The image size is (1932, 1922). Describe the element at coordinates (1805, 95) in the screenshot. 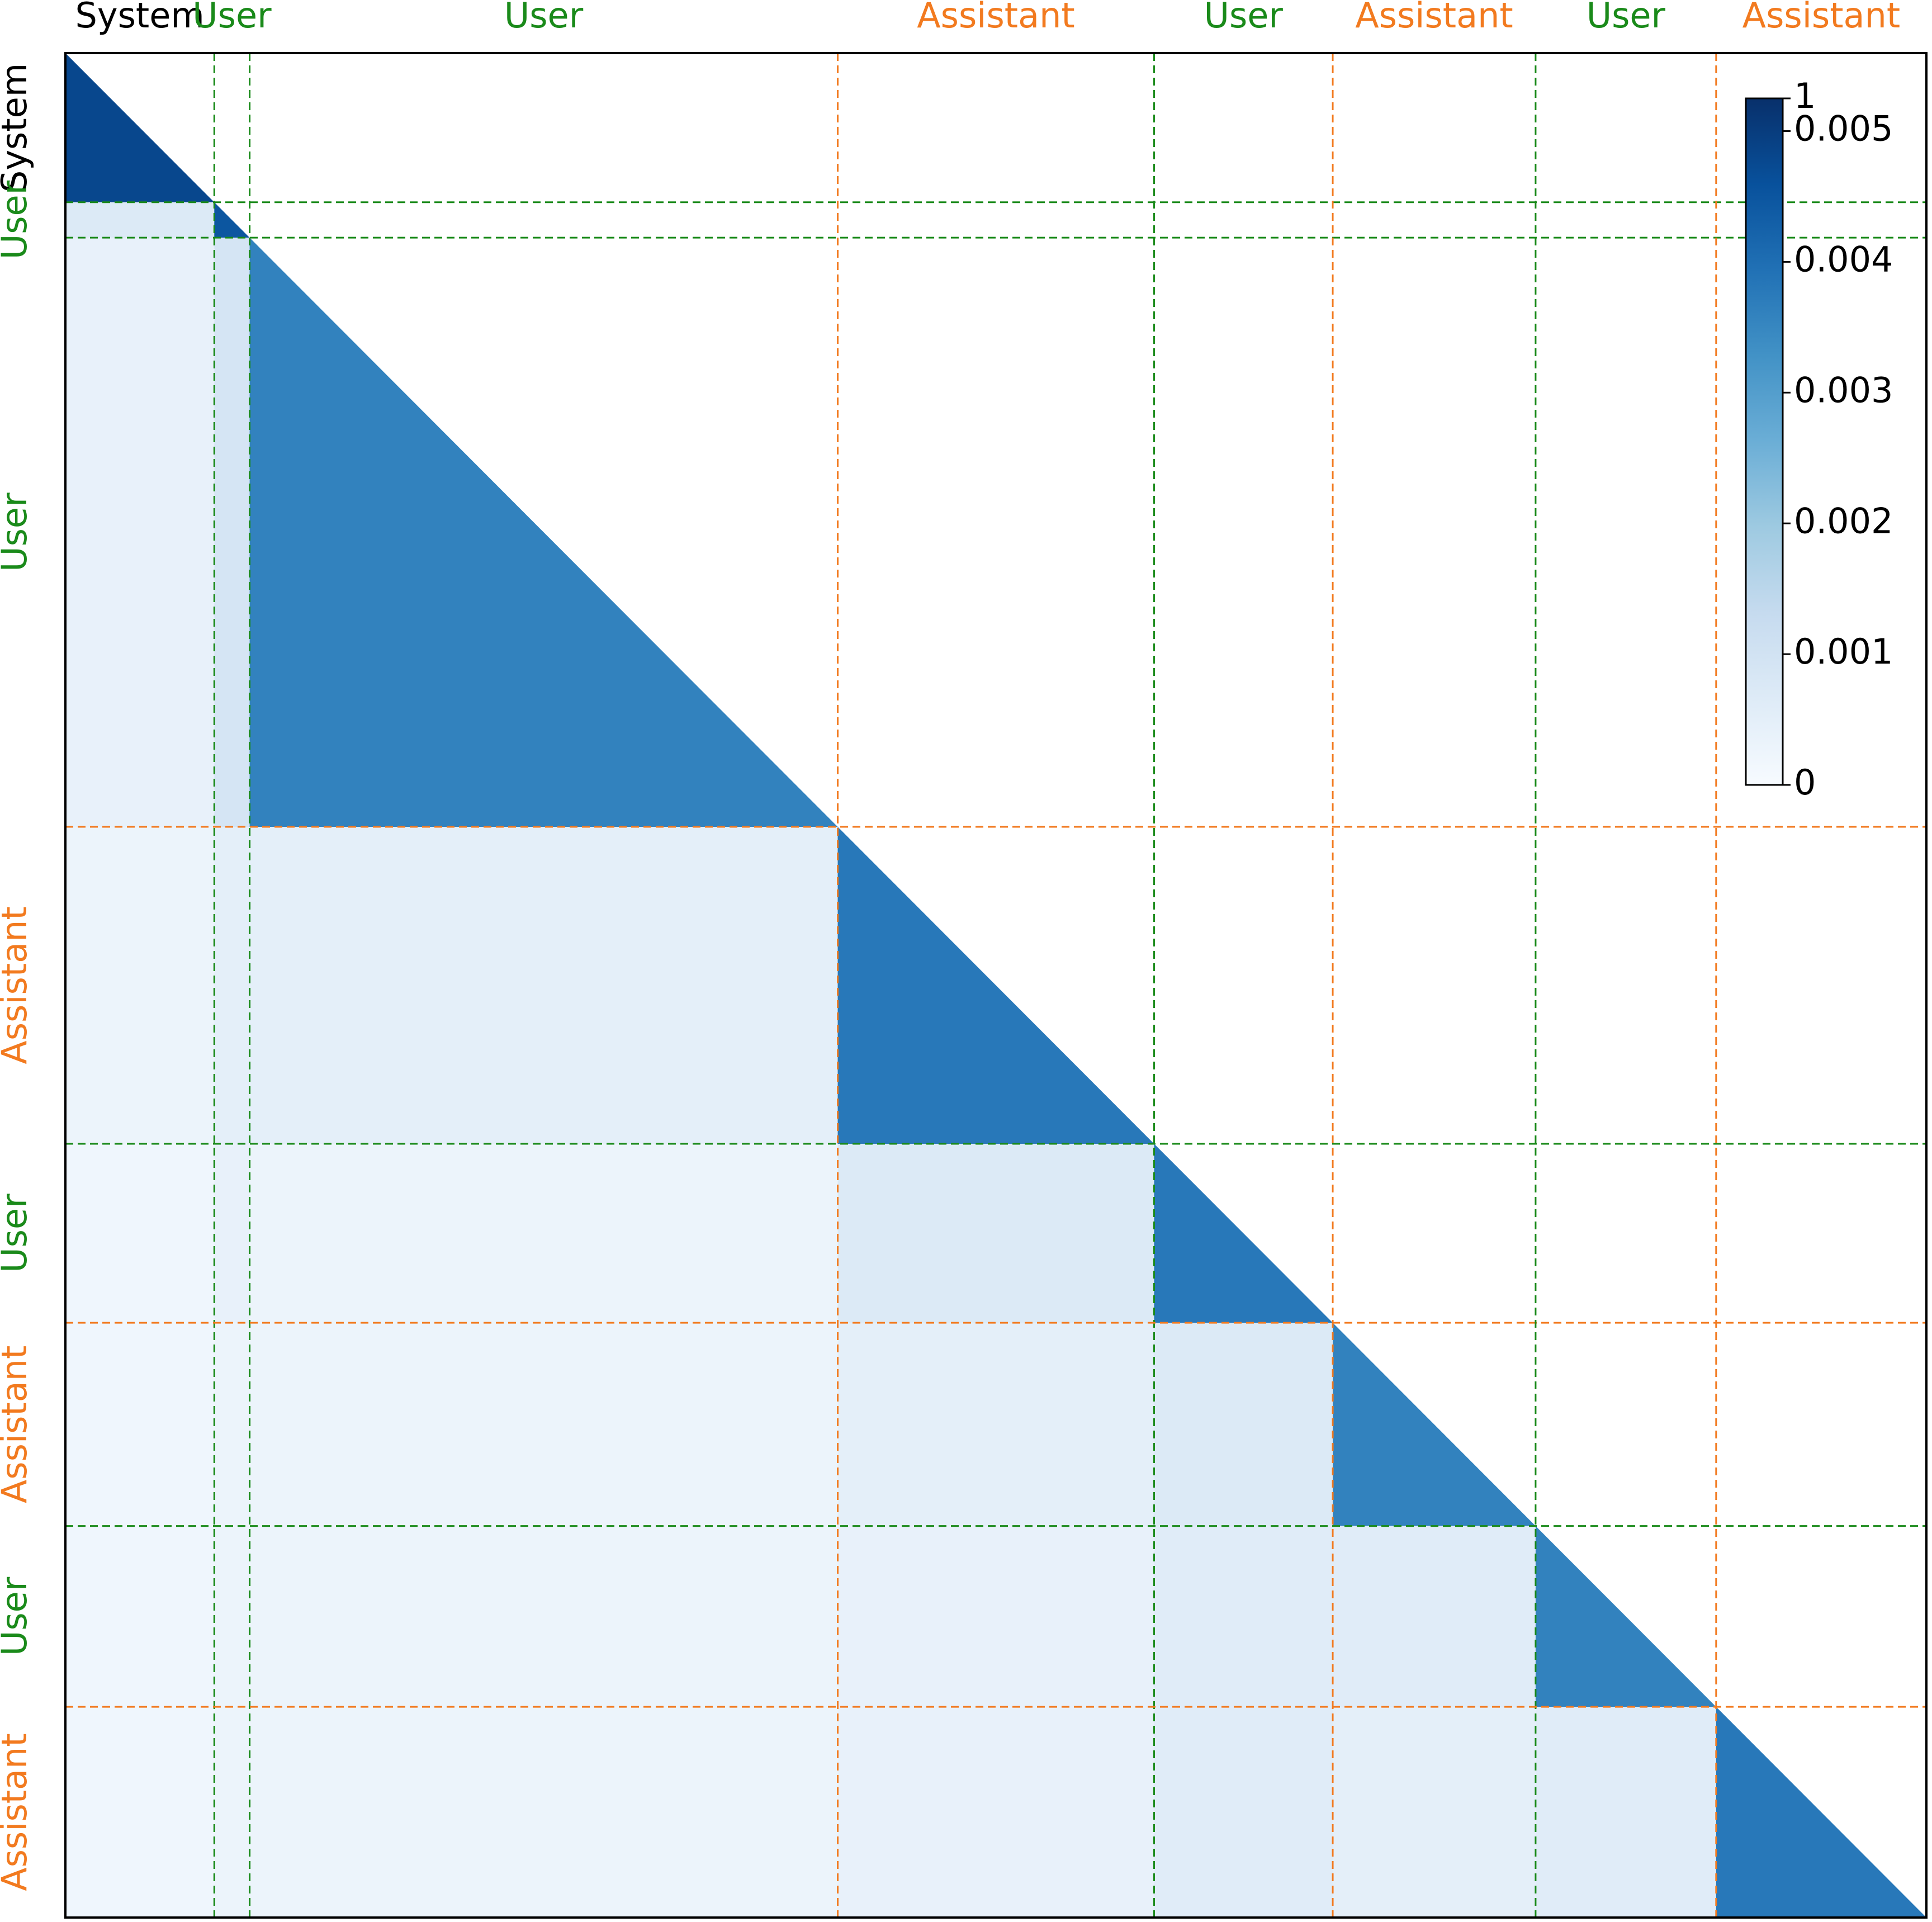

I see `colorbar-top-label: 1` at that location.